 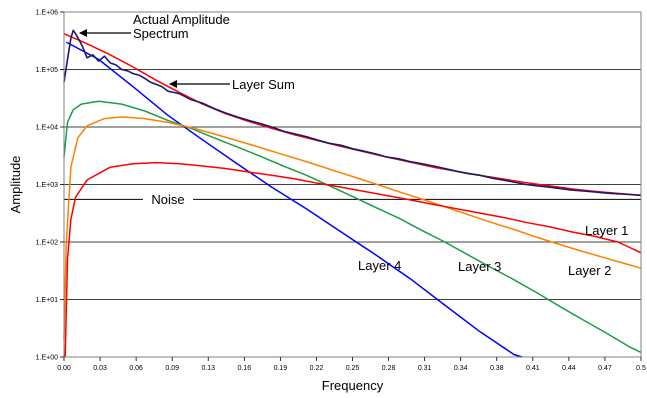 I want to click on x-tick-label-0: 0.00, so click(x=64, y=368).